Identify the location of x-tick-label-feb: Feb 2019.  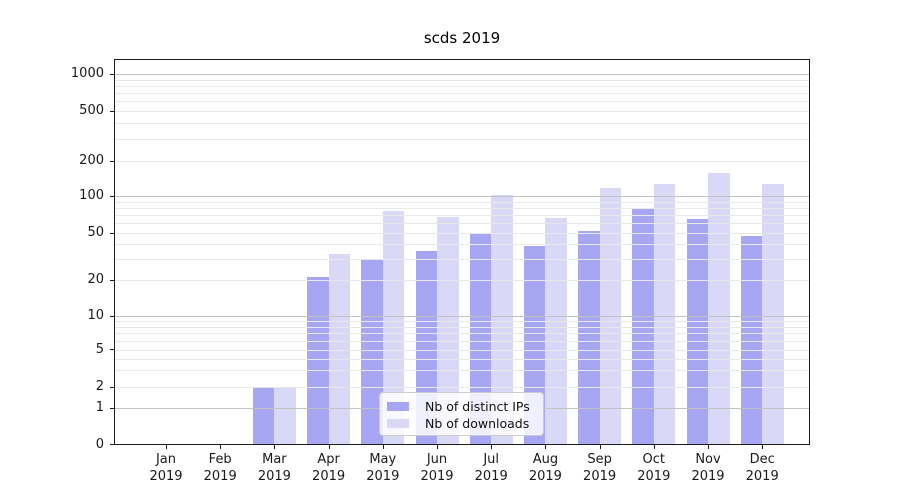
(220, 468).